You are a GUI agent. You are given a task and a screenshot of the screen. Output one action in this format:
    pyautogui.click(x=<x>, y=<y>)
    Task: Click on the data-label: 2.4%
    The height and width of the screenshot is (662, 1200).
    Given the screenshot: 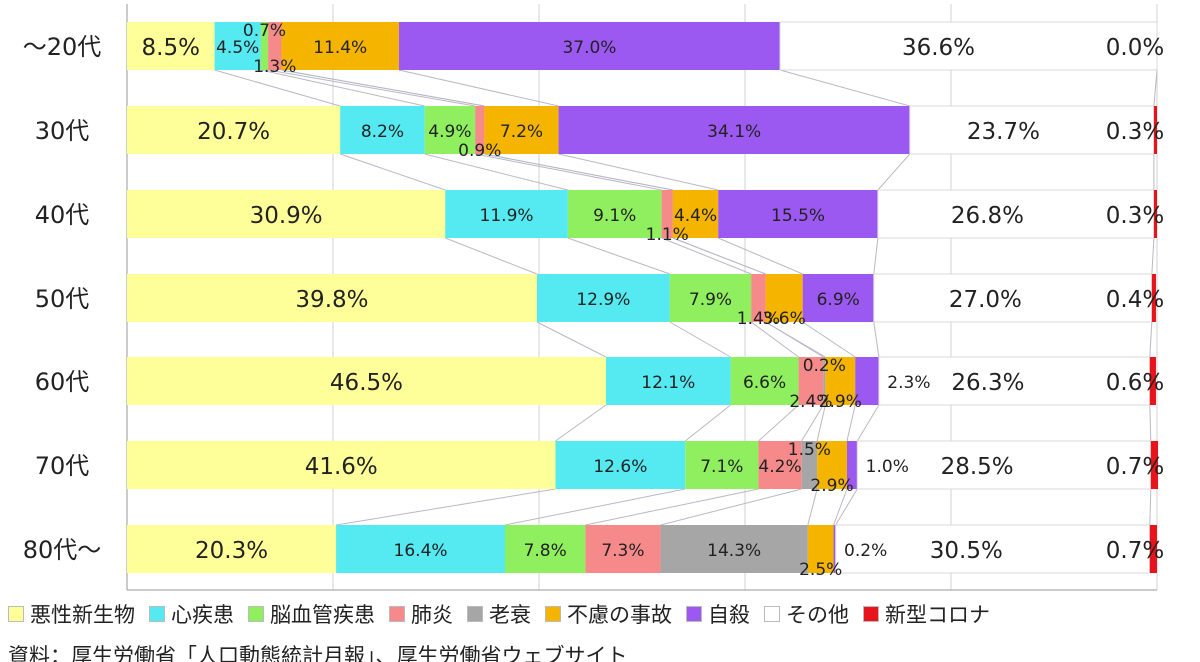 What is the action you would take?
    pyautogui.click(x=810, y=402)
    